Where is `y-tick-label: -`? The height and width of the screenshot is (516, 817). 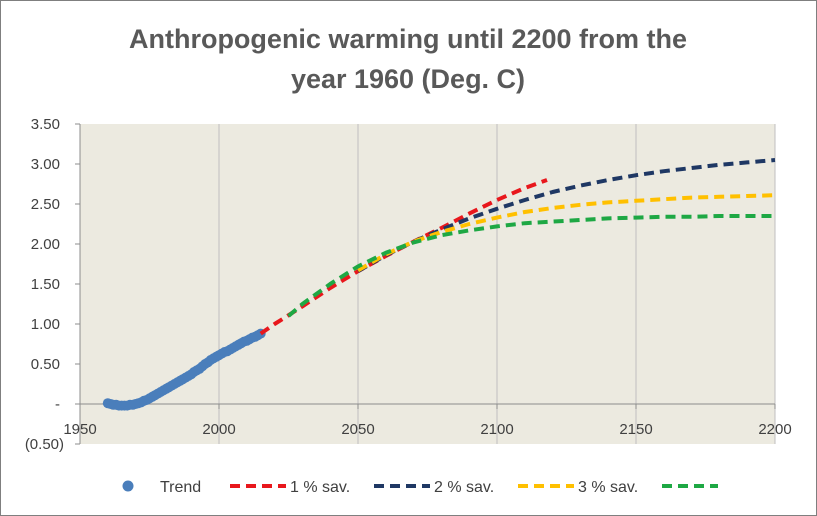
y-tick-label: - is located at coordinates (57, 404).